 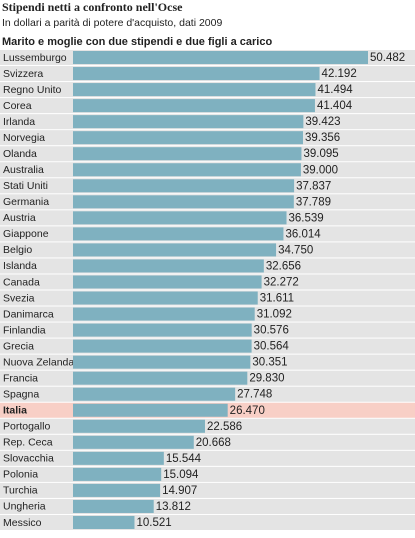 What do you see at coordinates (179, 491) in the screenshot?
I see `value-label: 14.907` at bounding box center [179, 491].